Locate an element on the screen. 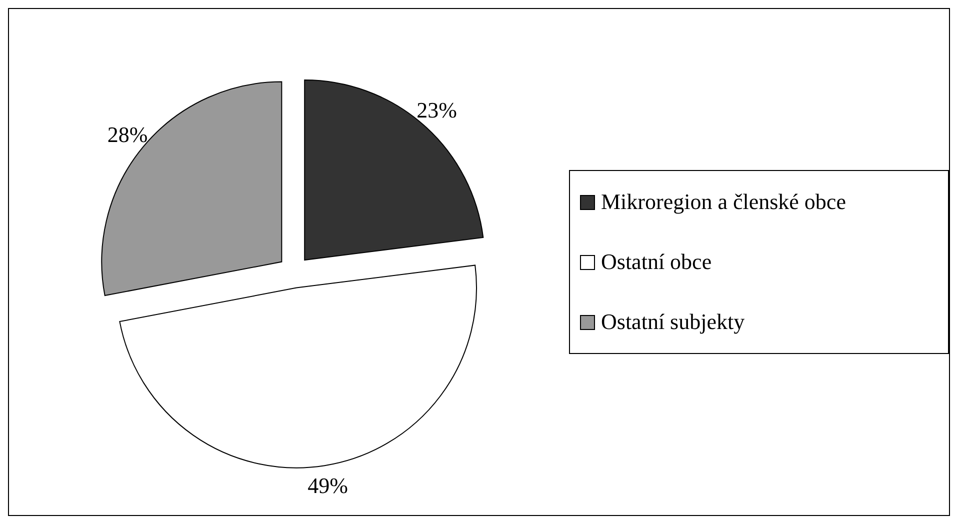 The height and width of the screenshot is (524, 958). legend-label: Ostatní subjekty is located at coordinates (673, 322).